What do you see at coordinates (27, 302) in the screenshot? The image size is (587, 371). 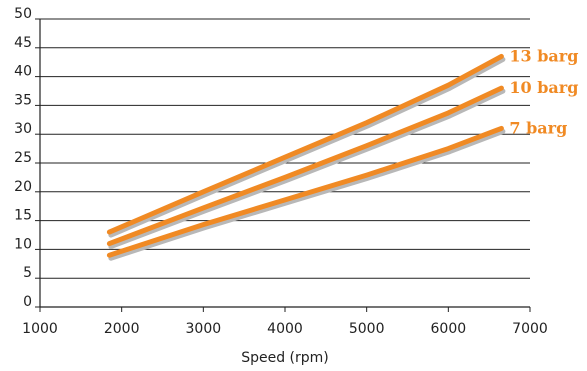 I see `y-tick-label: 0` at bounding box center [27, 302].